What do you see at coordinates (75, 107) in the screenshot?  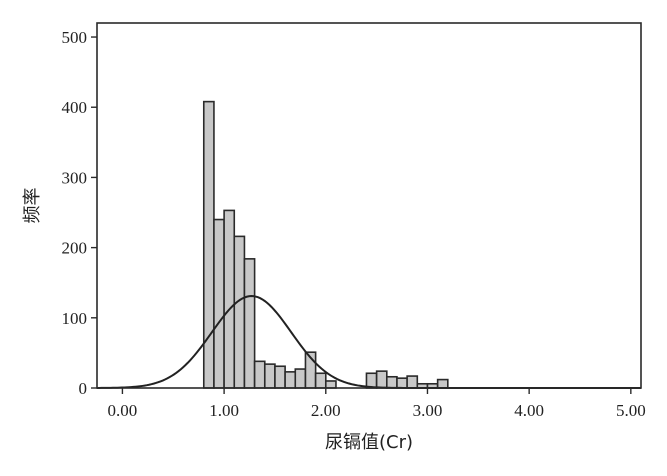 I see `y-tick-label: 400` at bounding box center [75, 107].